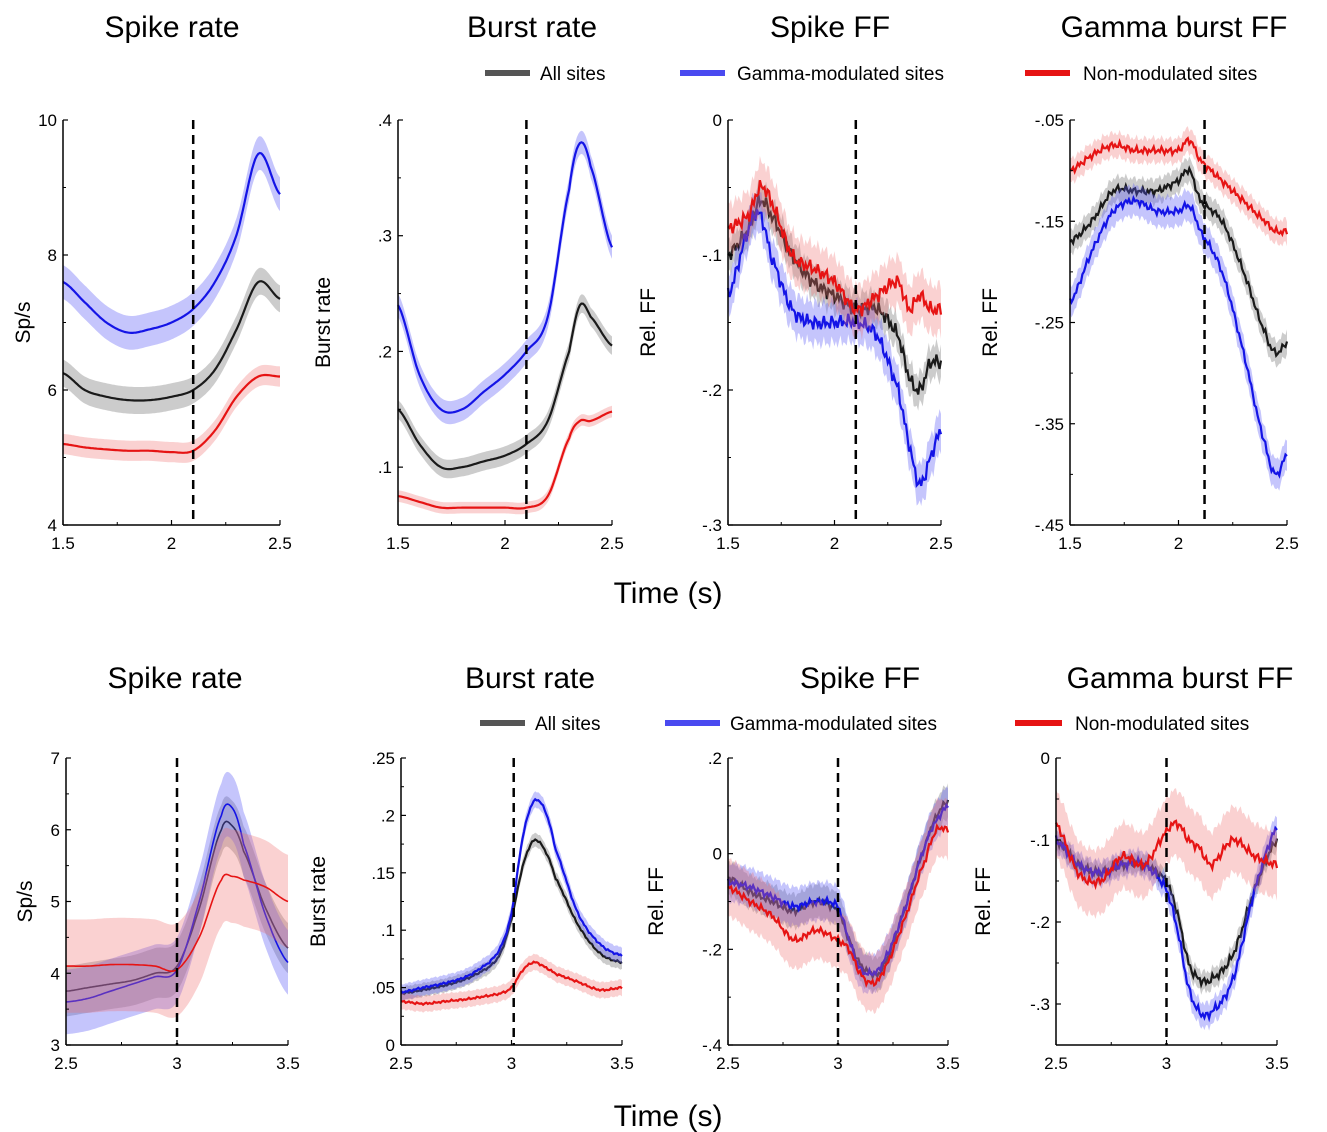 The height and width of the screenshot is (1132, 1327). What do you see at coordinates (47, 120) in the screenshot?
I see `y-tick-label: 10` at bounding box center [47, 120].